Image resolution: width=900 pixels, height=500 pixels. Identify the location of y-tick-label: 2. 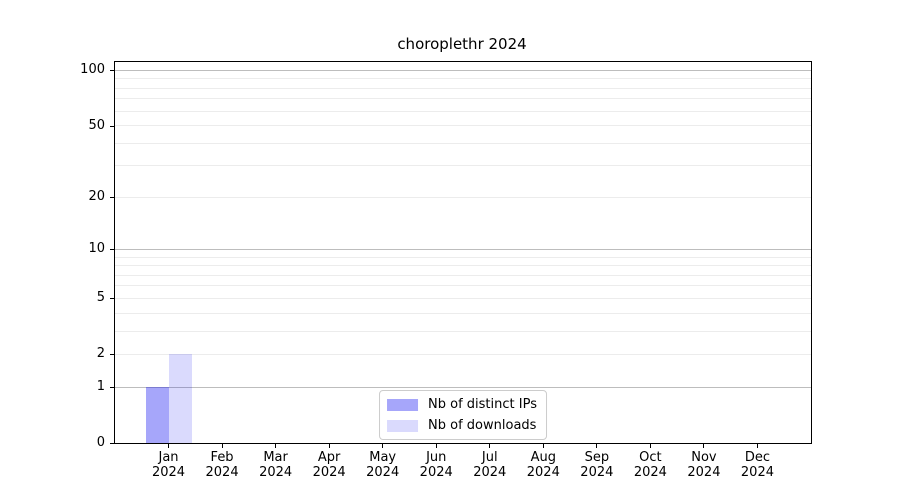
(100, 354).